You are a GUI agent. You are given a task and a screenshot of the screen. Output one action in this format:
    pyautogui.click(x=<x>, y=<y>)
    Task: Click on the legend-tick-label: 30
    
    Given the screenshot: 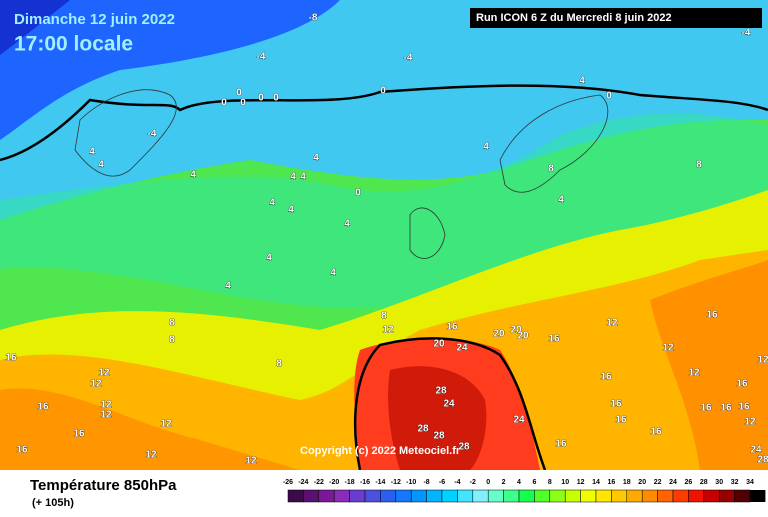 What is the action you would take?
    pyautogui.click(x=719, y=482)
    